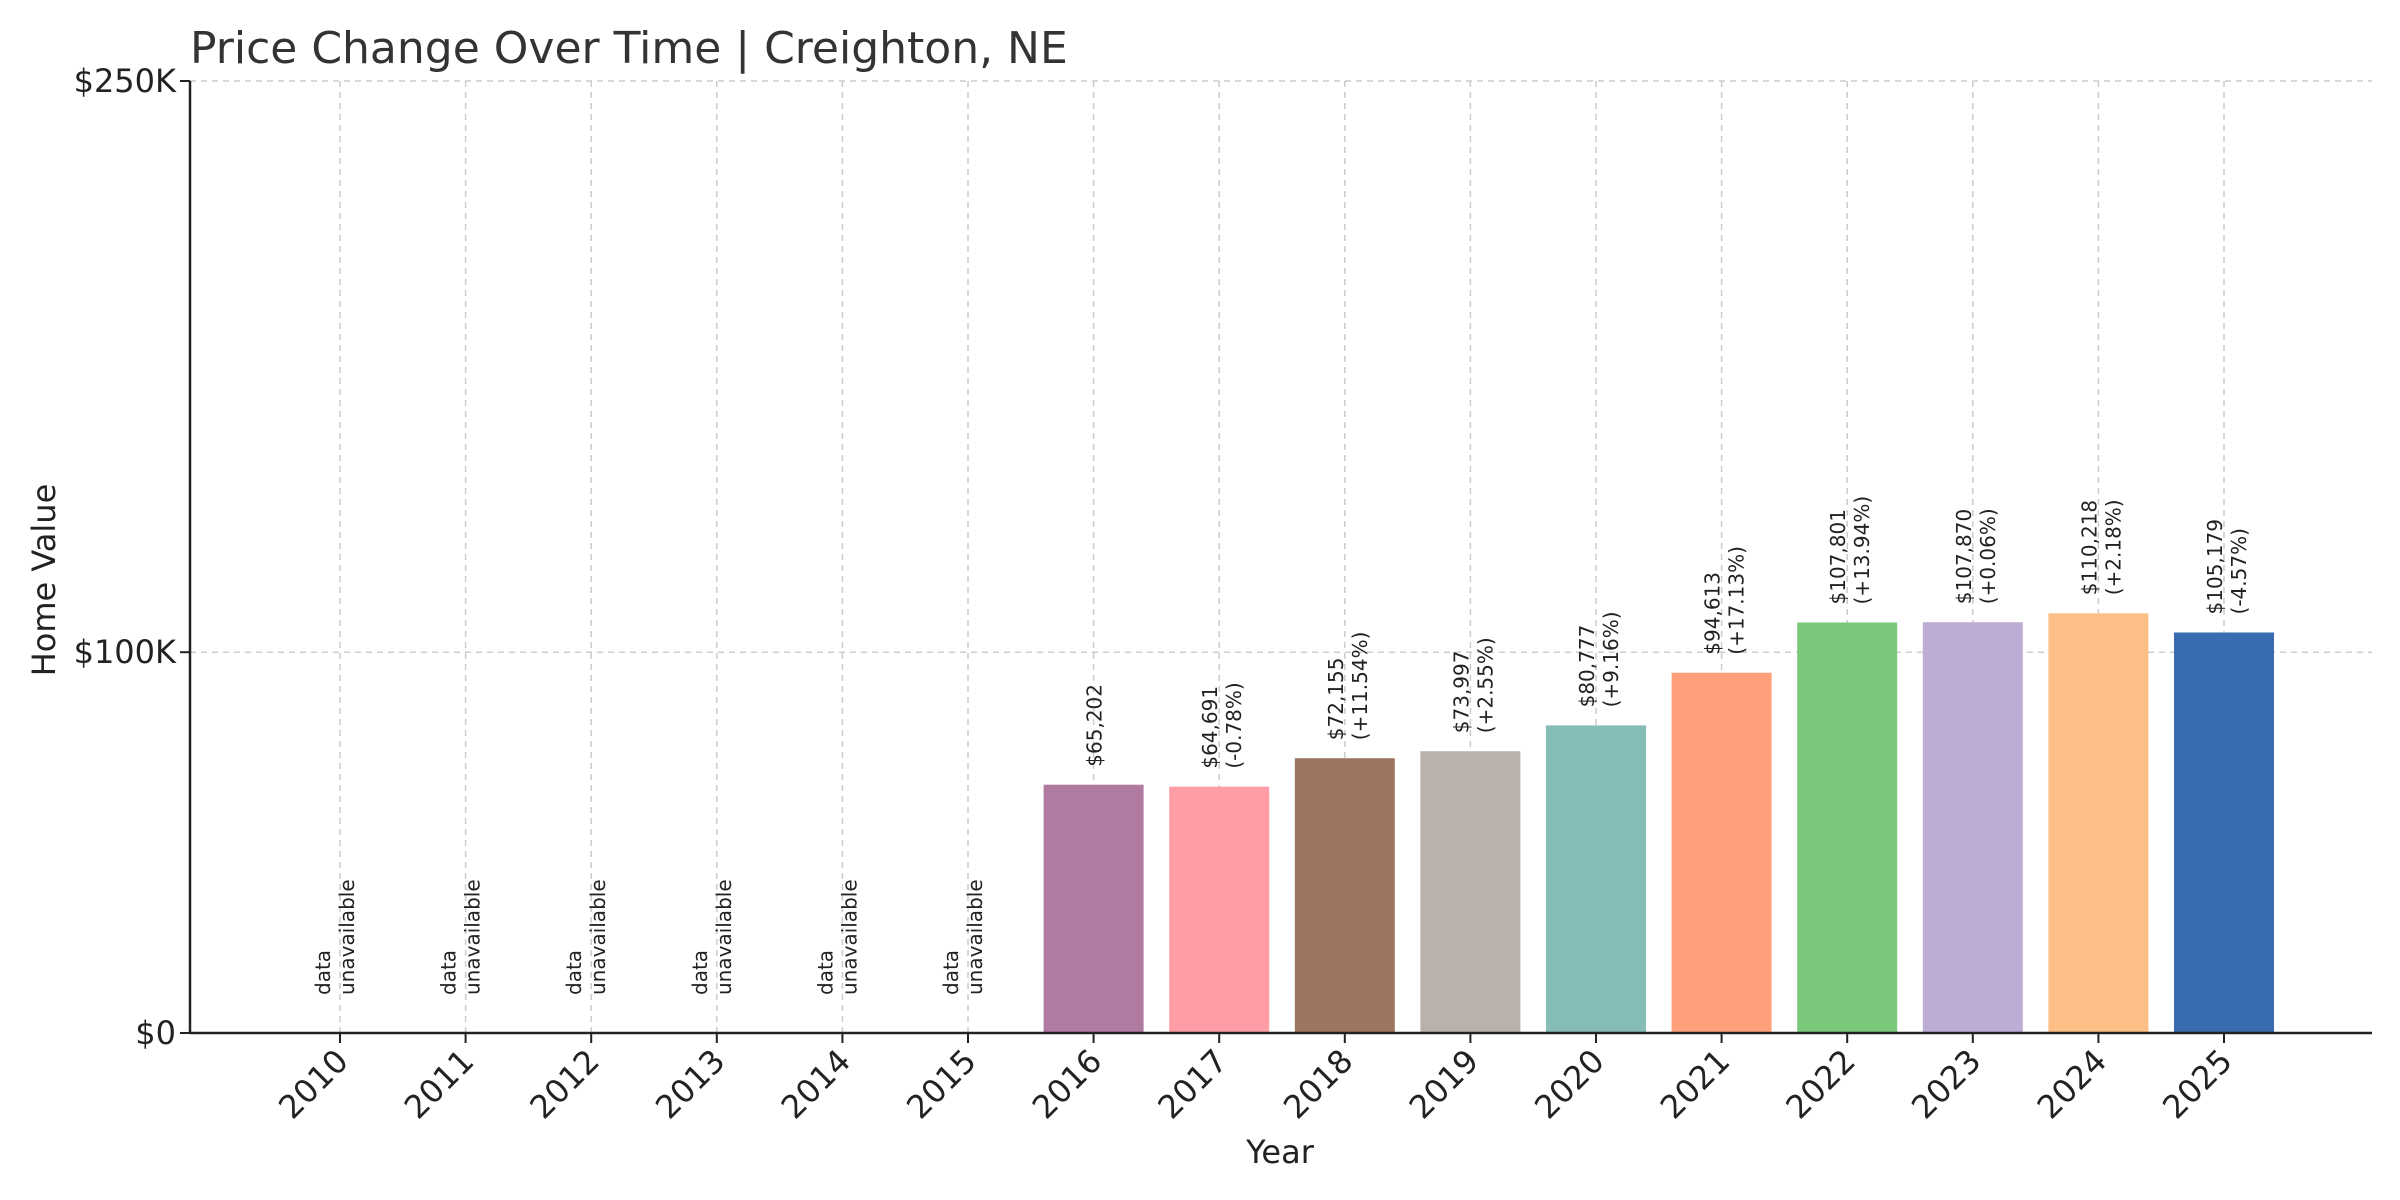 The height and width of the screenshot is (1200, 2400). Describe the element at coordinates (1964, 556) in the screenshot. I see `bar-value-label: $107,870` at that location.